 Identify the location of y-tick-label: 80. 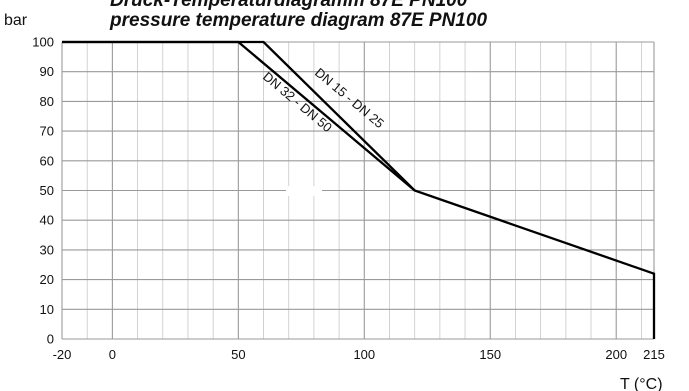
(47, 101).